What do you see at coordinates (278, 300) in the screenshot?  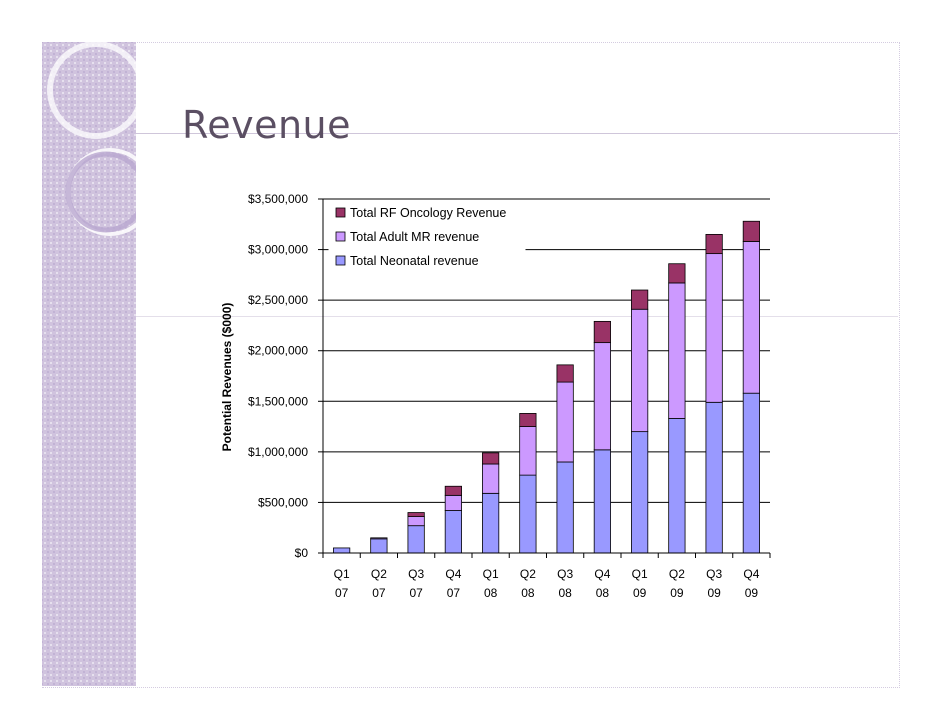 I see `y-tick-label: $2,500,000` at bounding box center [278, 300].